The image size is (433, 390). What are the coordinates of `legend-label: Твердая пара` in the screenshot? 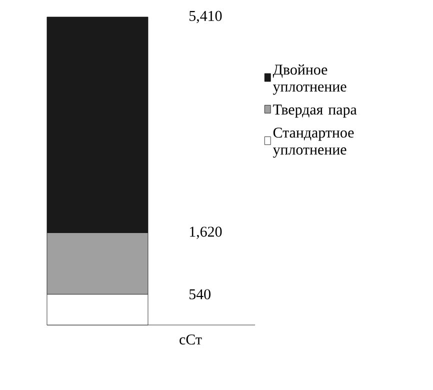 It's located at (315, 111).